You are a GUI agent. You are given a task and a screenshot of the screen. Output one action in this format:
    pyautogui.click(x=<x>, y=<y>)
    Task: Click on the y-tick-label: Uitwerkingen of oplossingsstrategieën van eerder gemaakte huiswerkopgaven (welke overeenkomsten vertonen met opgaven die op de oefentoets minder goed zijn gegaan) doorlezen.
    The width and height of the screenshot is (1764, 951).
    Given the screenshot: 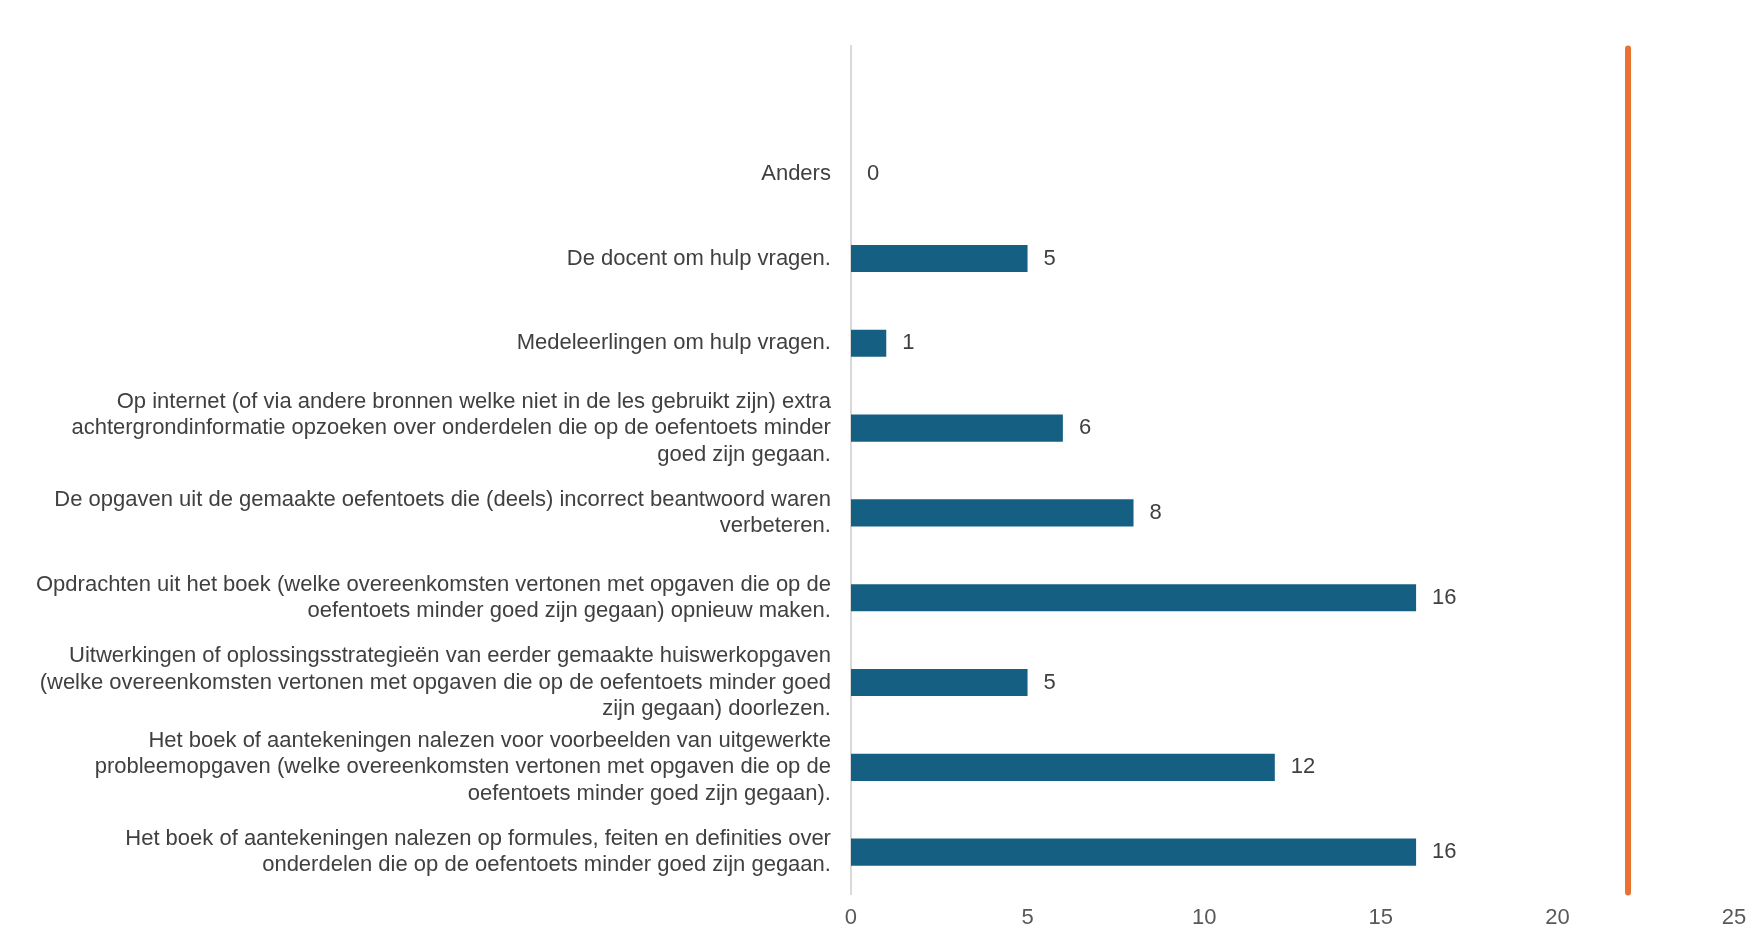 What is the action you would take?
    pyautogui.click(x=435, y=681)
    